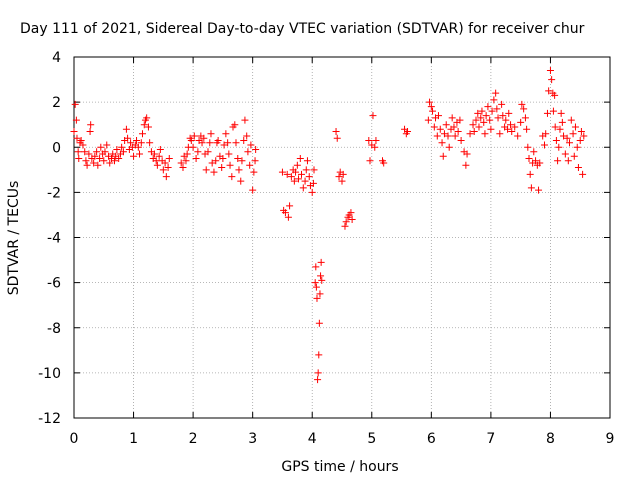 The width and height of the screenshot is (640, 480). What do you see at coordinates (49, 419) in the screenshot?
I see `y-tick-label: -12` at bounding box center [49, 419].